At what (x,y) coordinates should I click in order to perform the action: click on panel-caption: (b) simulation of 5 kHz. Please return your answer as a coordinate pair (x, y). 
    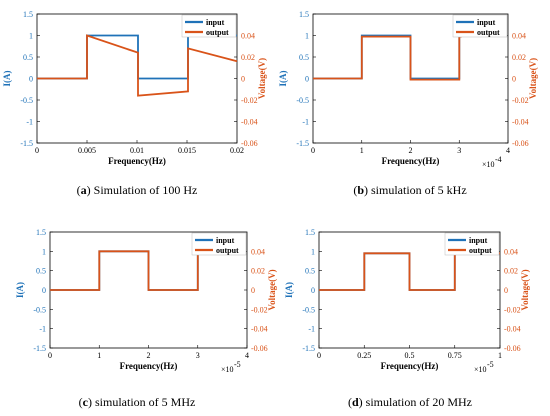
    Looking at the image, I should click on (409, 190).